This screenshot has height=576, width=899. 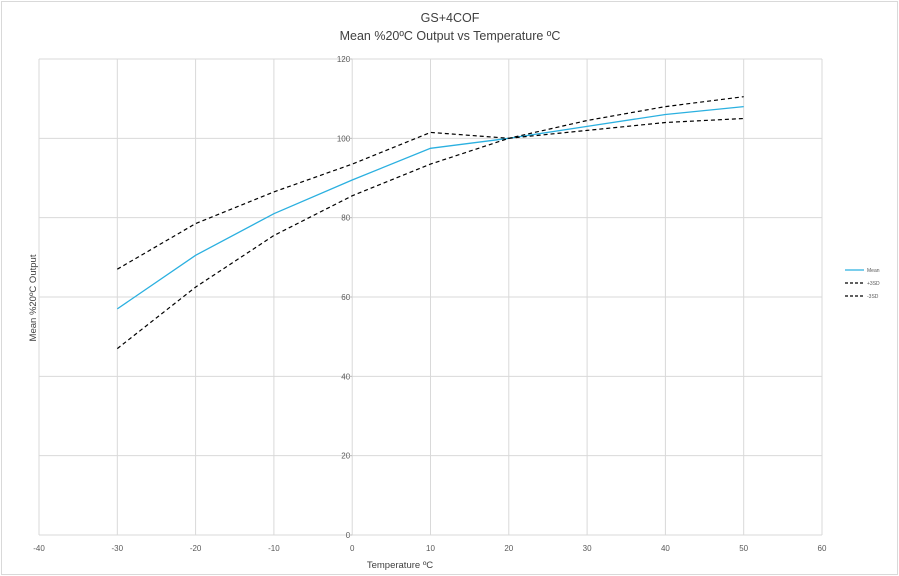 What do you see at coordinates (352, 548) in the screenshot?
I see `x-tick-label: 0` at bounding box center [352, 548].